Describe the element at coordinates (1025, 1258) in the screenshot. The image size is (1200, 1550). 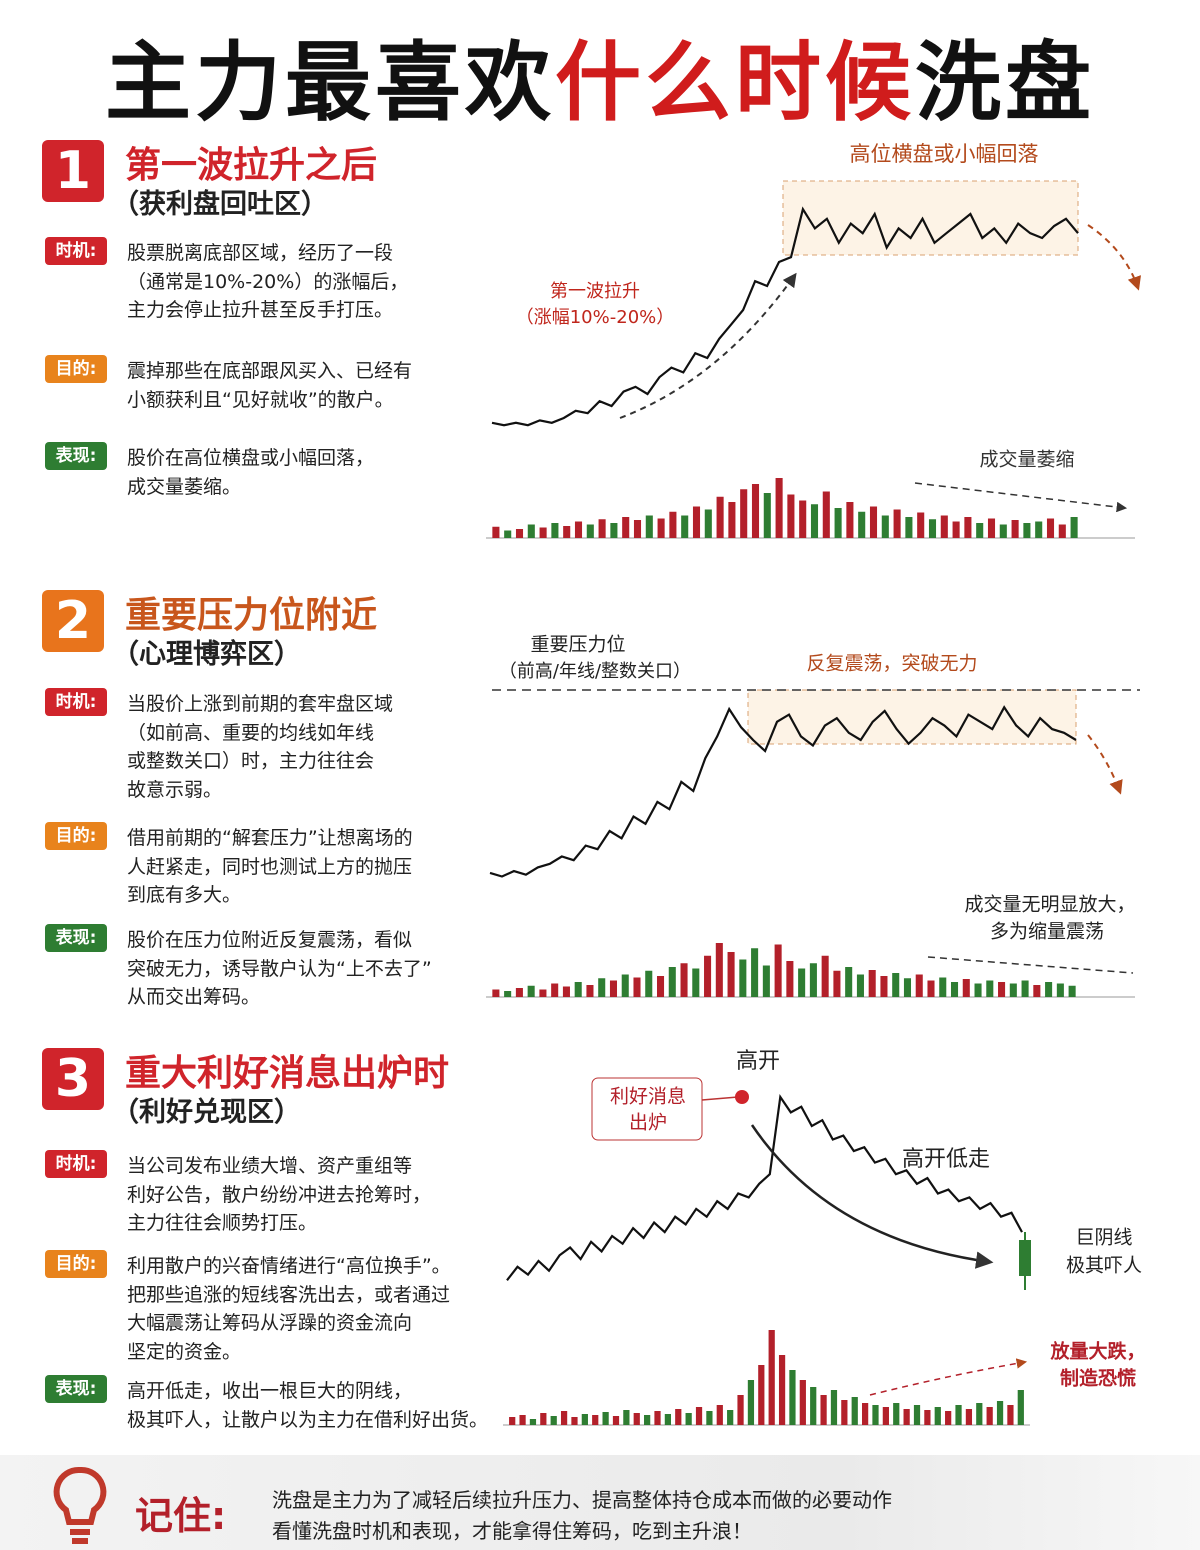
I see `candle-body` at that location.